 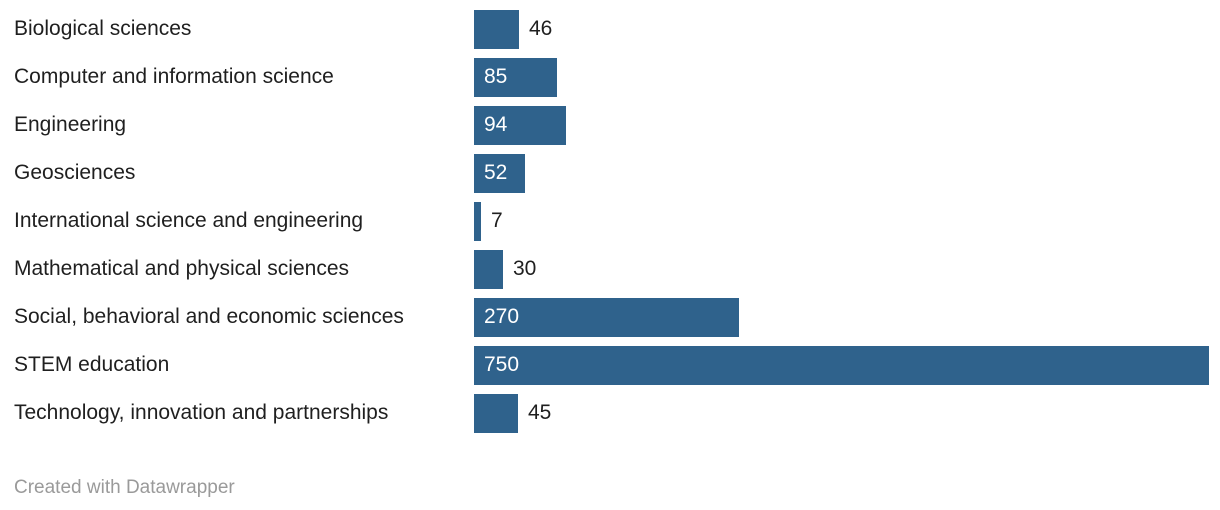 What do you see at coordinates (847, 413) in the screenshot?
I see `bar-track: 45 45` at bounding box center [847, 413].